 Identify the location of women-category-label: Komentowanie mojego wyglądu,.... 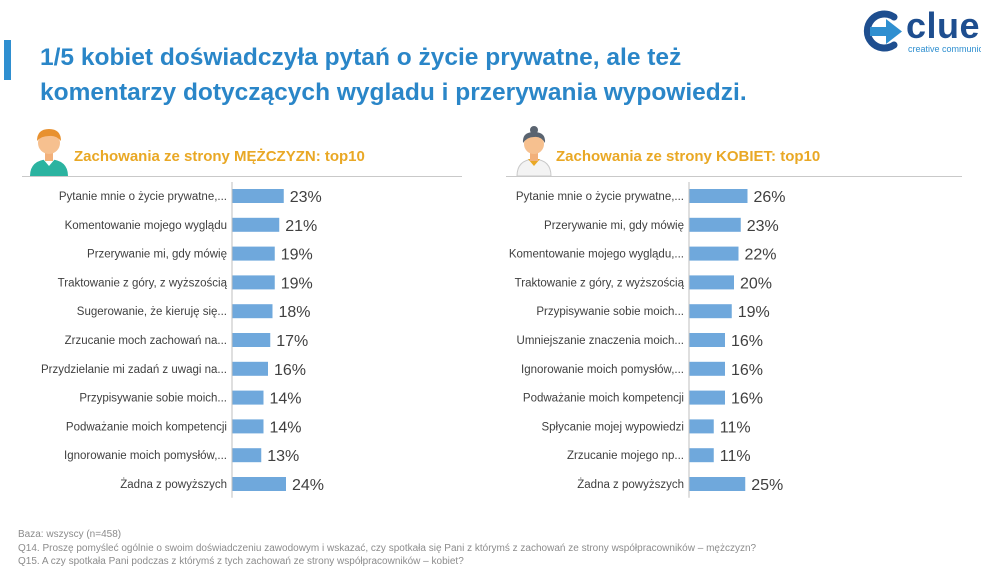
(596, 255).